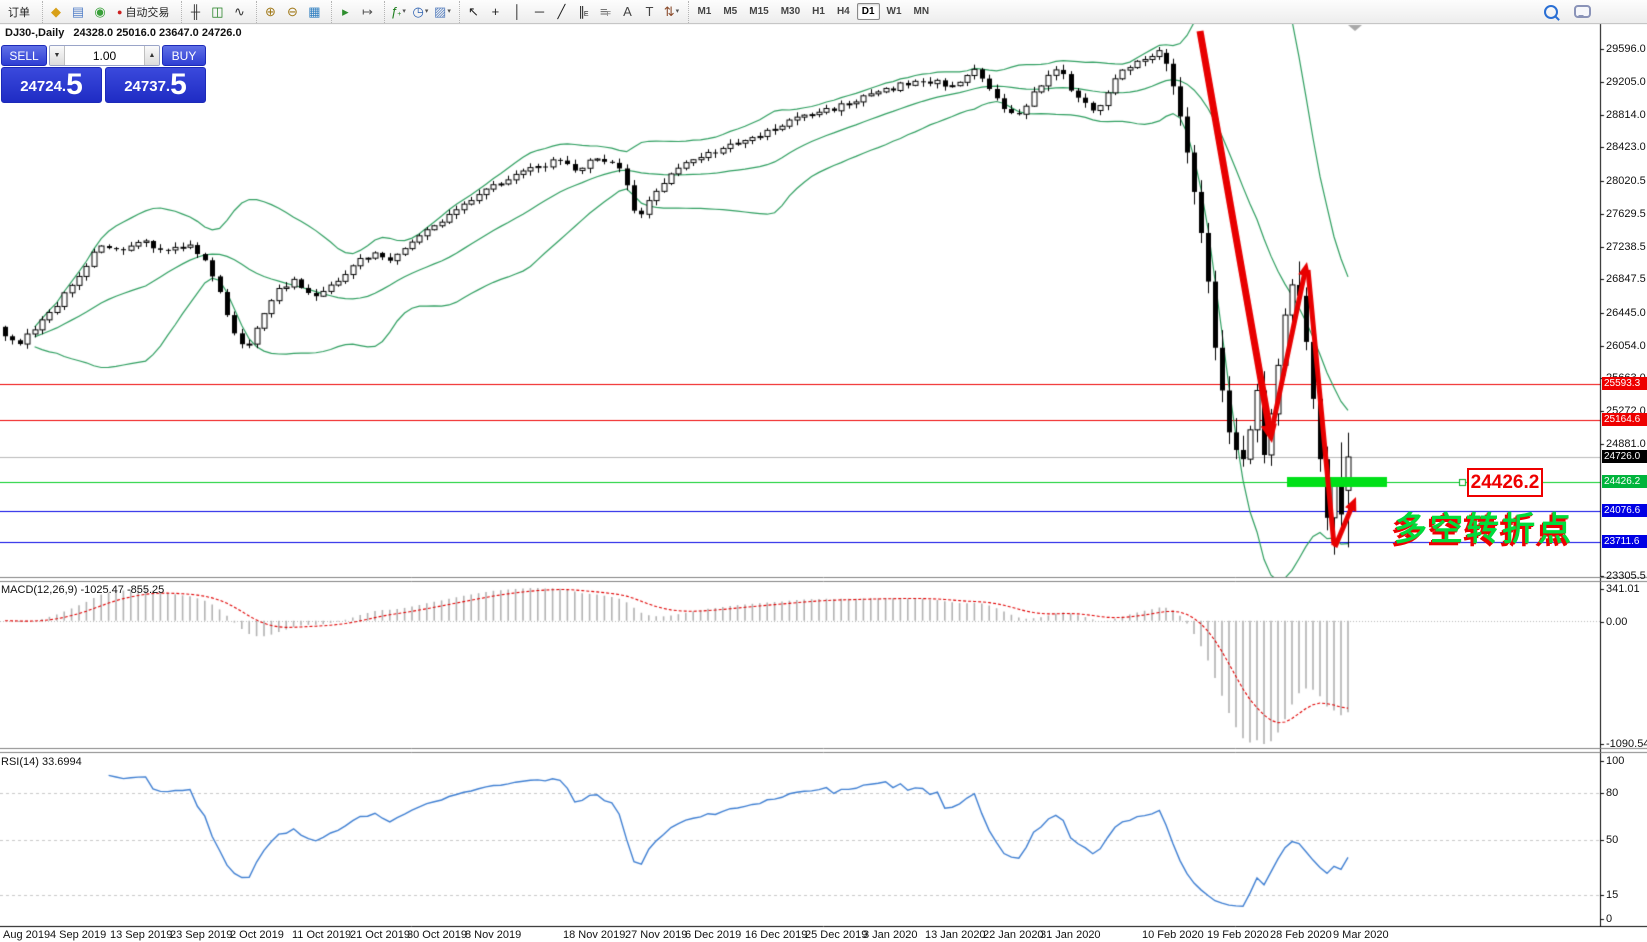 Image resolution: width=1647 pixels, height=942 pixels. I want to click on sell-price: 24724. 5, so click(51, 85).